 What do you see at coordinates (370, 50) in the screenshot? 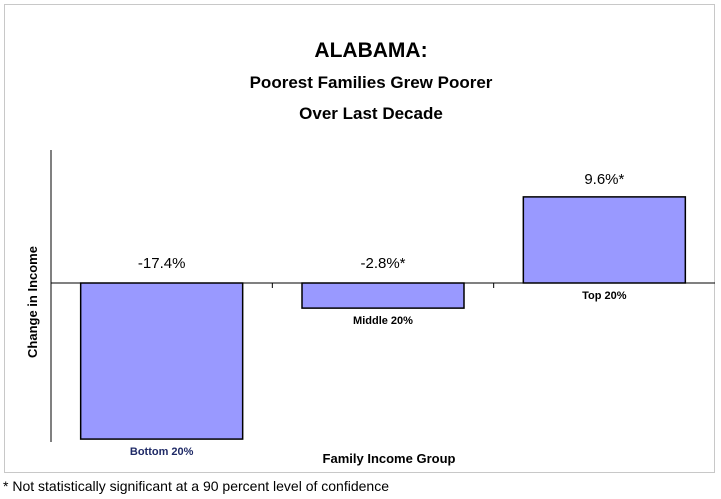
I see `chart-title: ALABAMA:` at bounding box center [370, 50].